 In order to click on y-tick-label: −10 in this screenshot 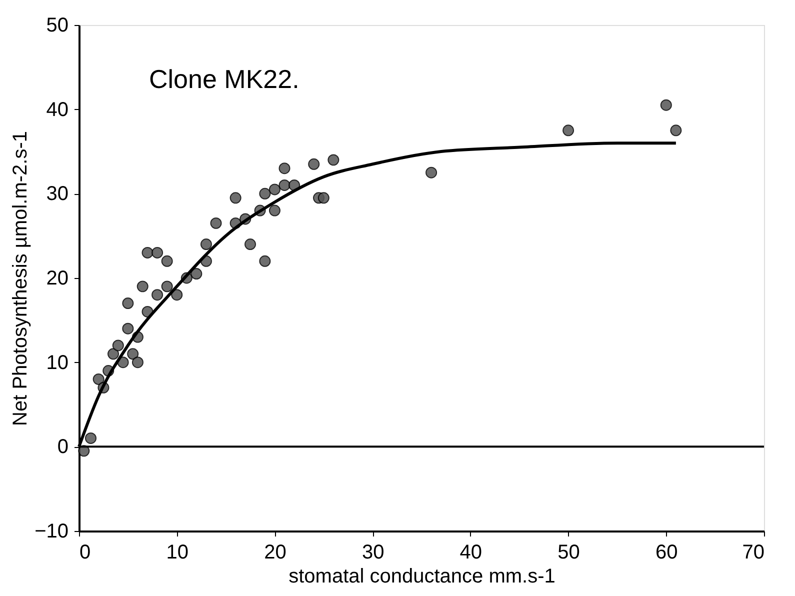, I will do `click(51, 531)`.